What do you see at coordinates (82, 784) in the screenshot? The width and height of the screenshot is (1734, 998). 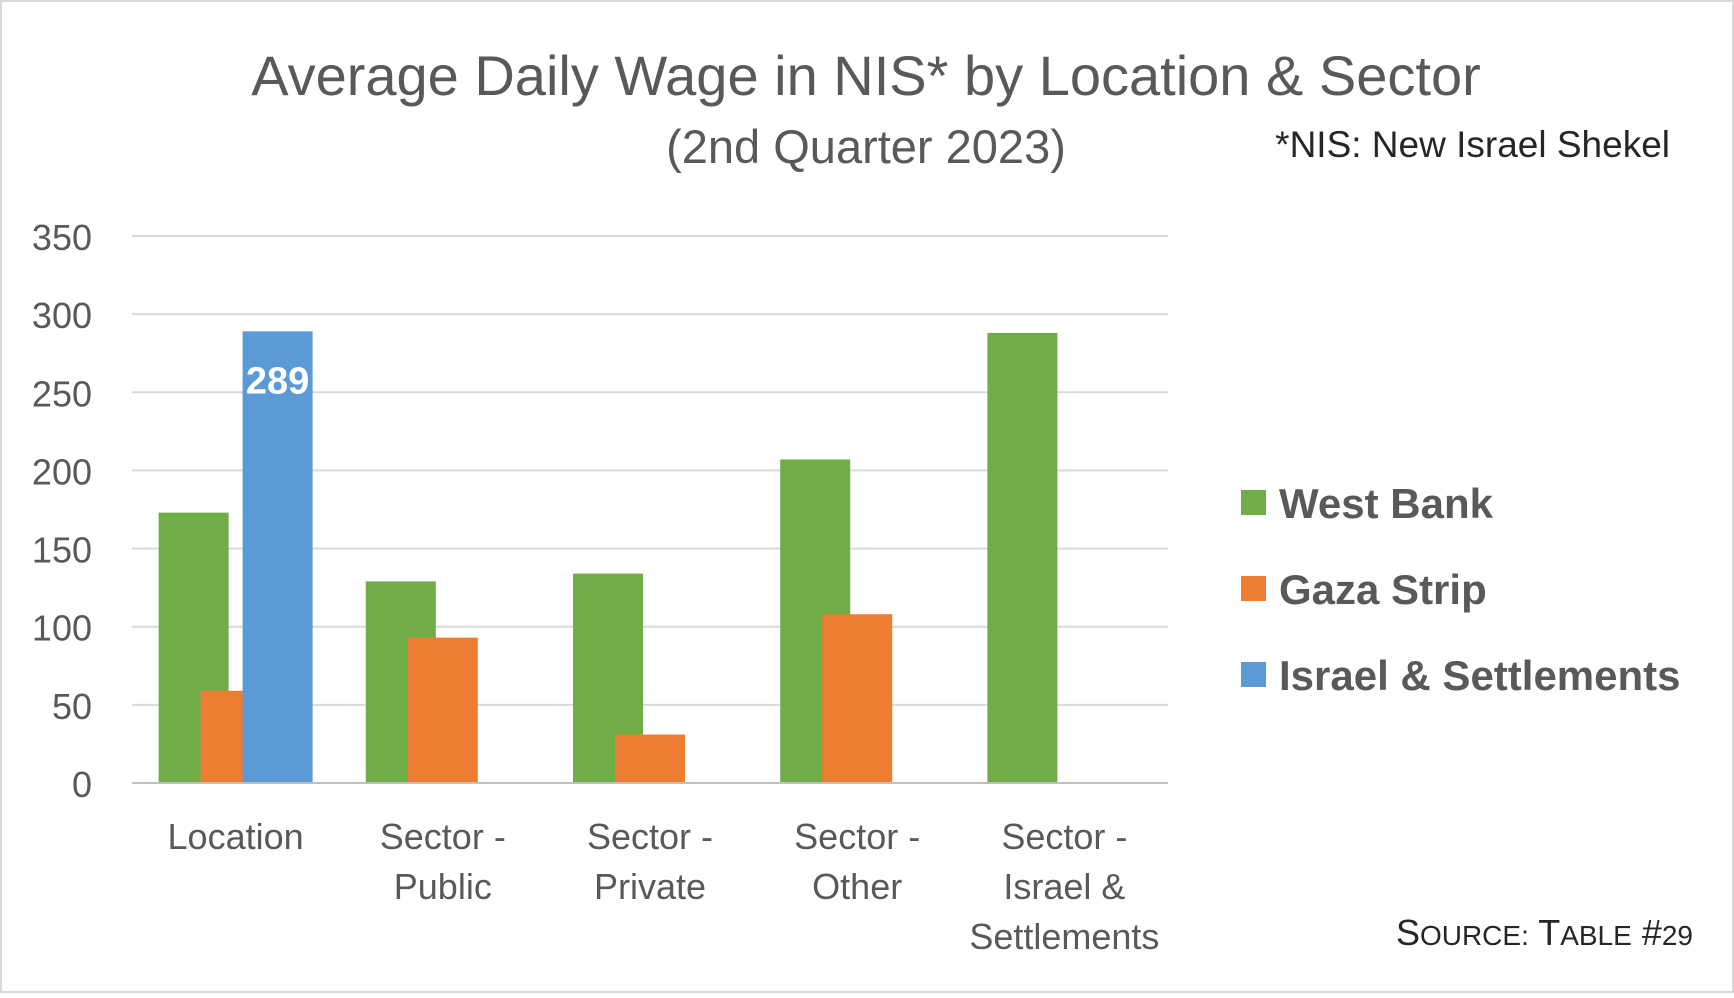 I see `y-tick-label: 0` at bounding box center [82, 784].